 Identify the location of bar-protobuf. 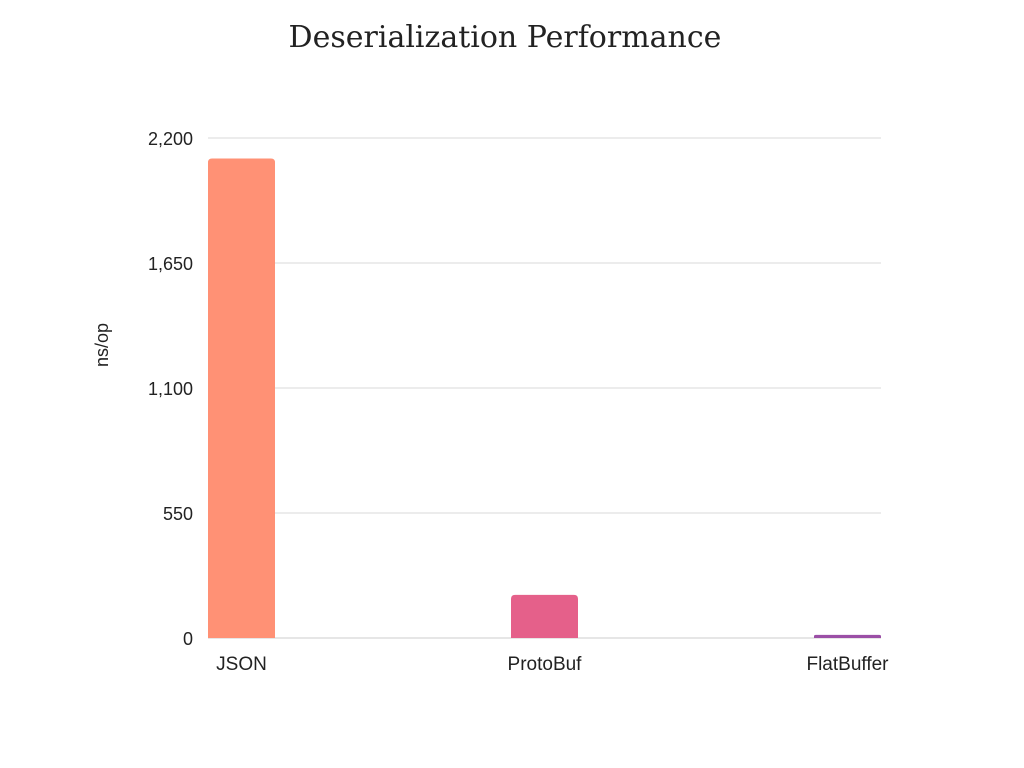
(544, 616).